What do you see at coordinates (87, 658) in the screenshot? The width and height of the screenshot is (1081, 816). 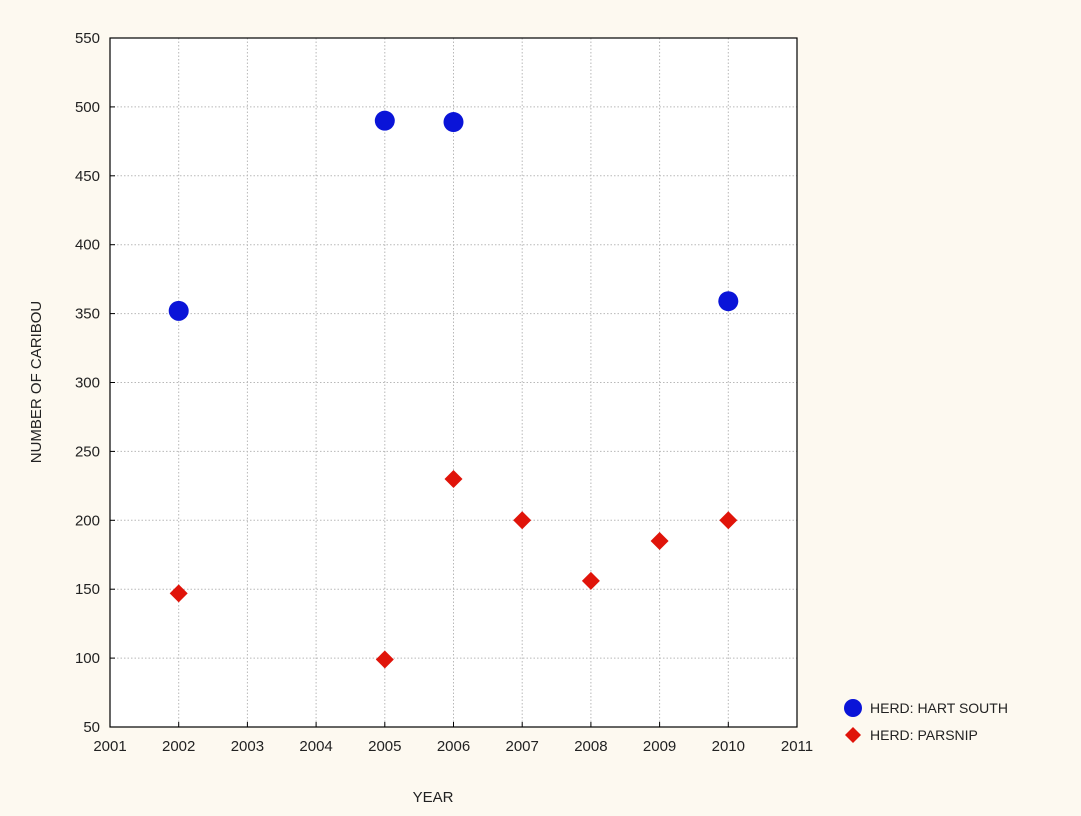 I see `y-tick-label: 100` at bounding box center [87, 658].